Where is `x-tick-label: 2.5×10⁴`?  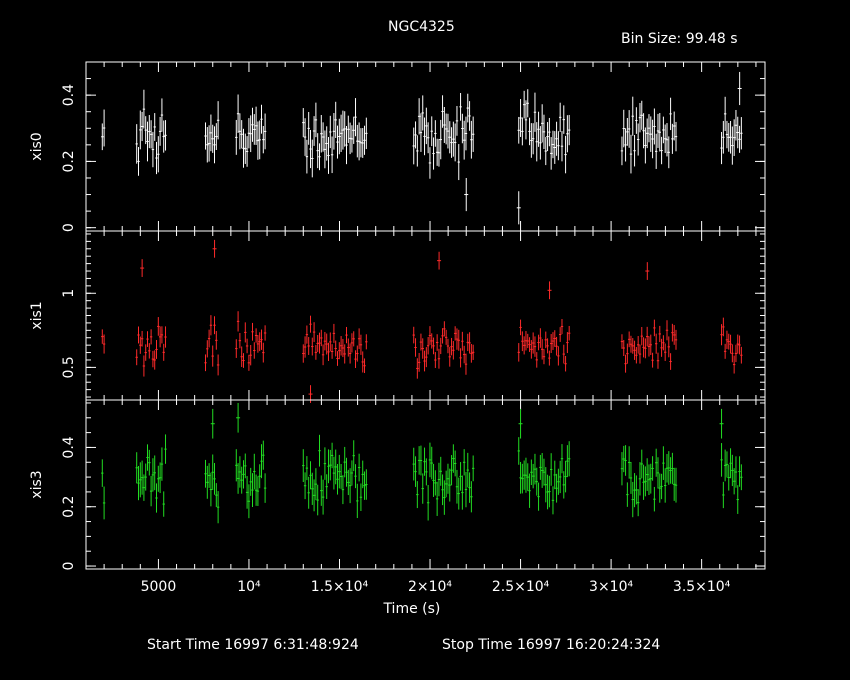
x-tick-label: 2.5×10⁴ is located at coordinates (521, 587).